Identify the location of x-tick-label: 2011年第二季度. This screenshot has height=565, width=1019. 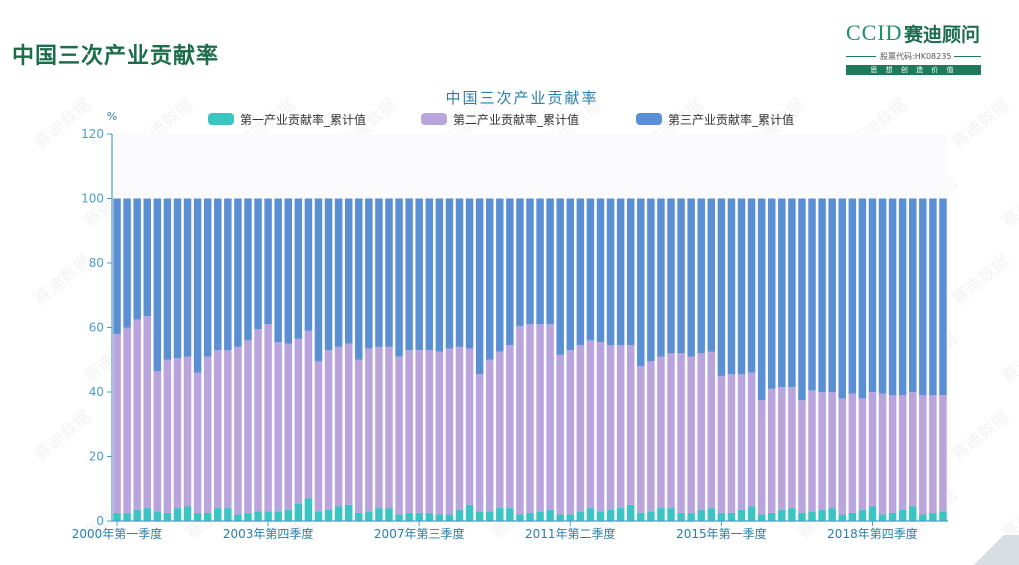
(570, 533).